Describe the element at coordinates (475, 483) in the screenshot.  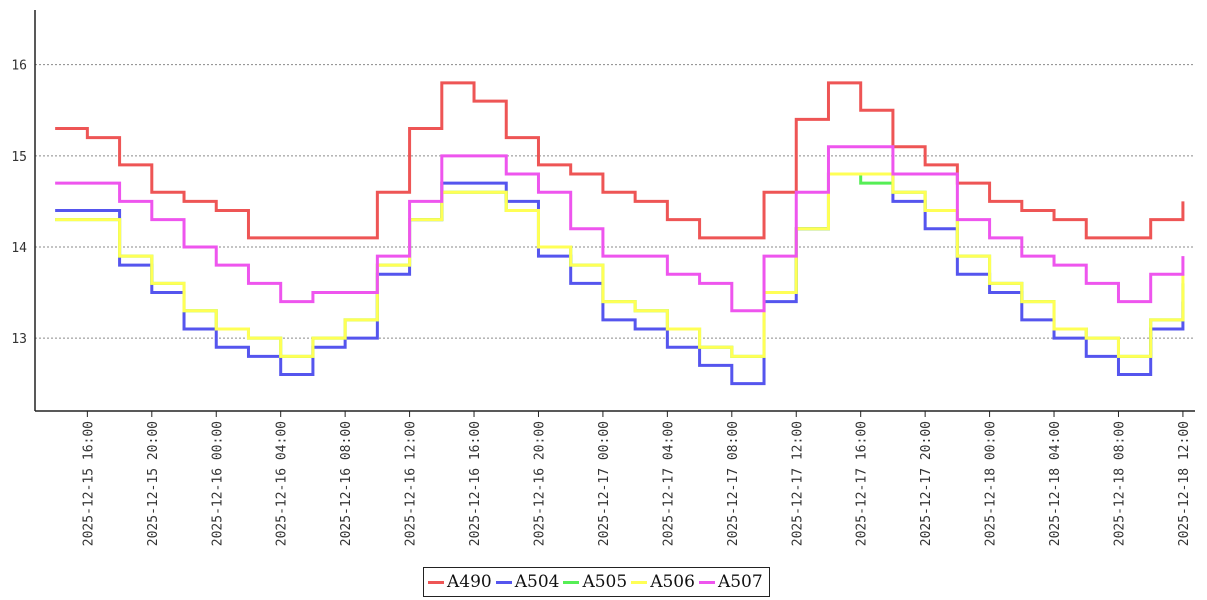
I see `x-tick-label: 2025-12-16 16:00` at that location.